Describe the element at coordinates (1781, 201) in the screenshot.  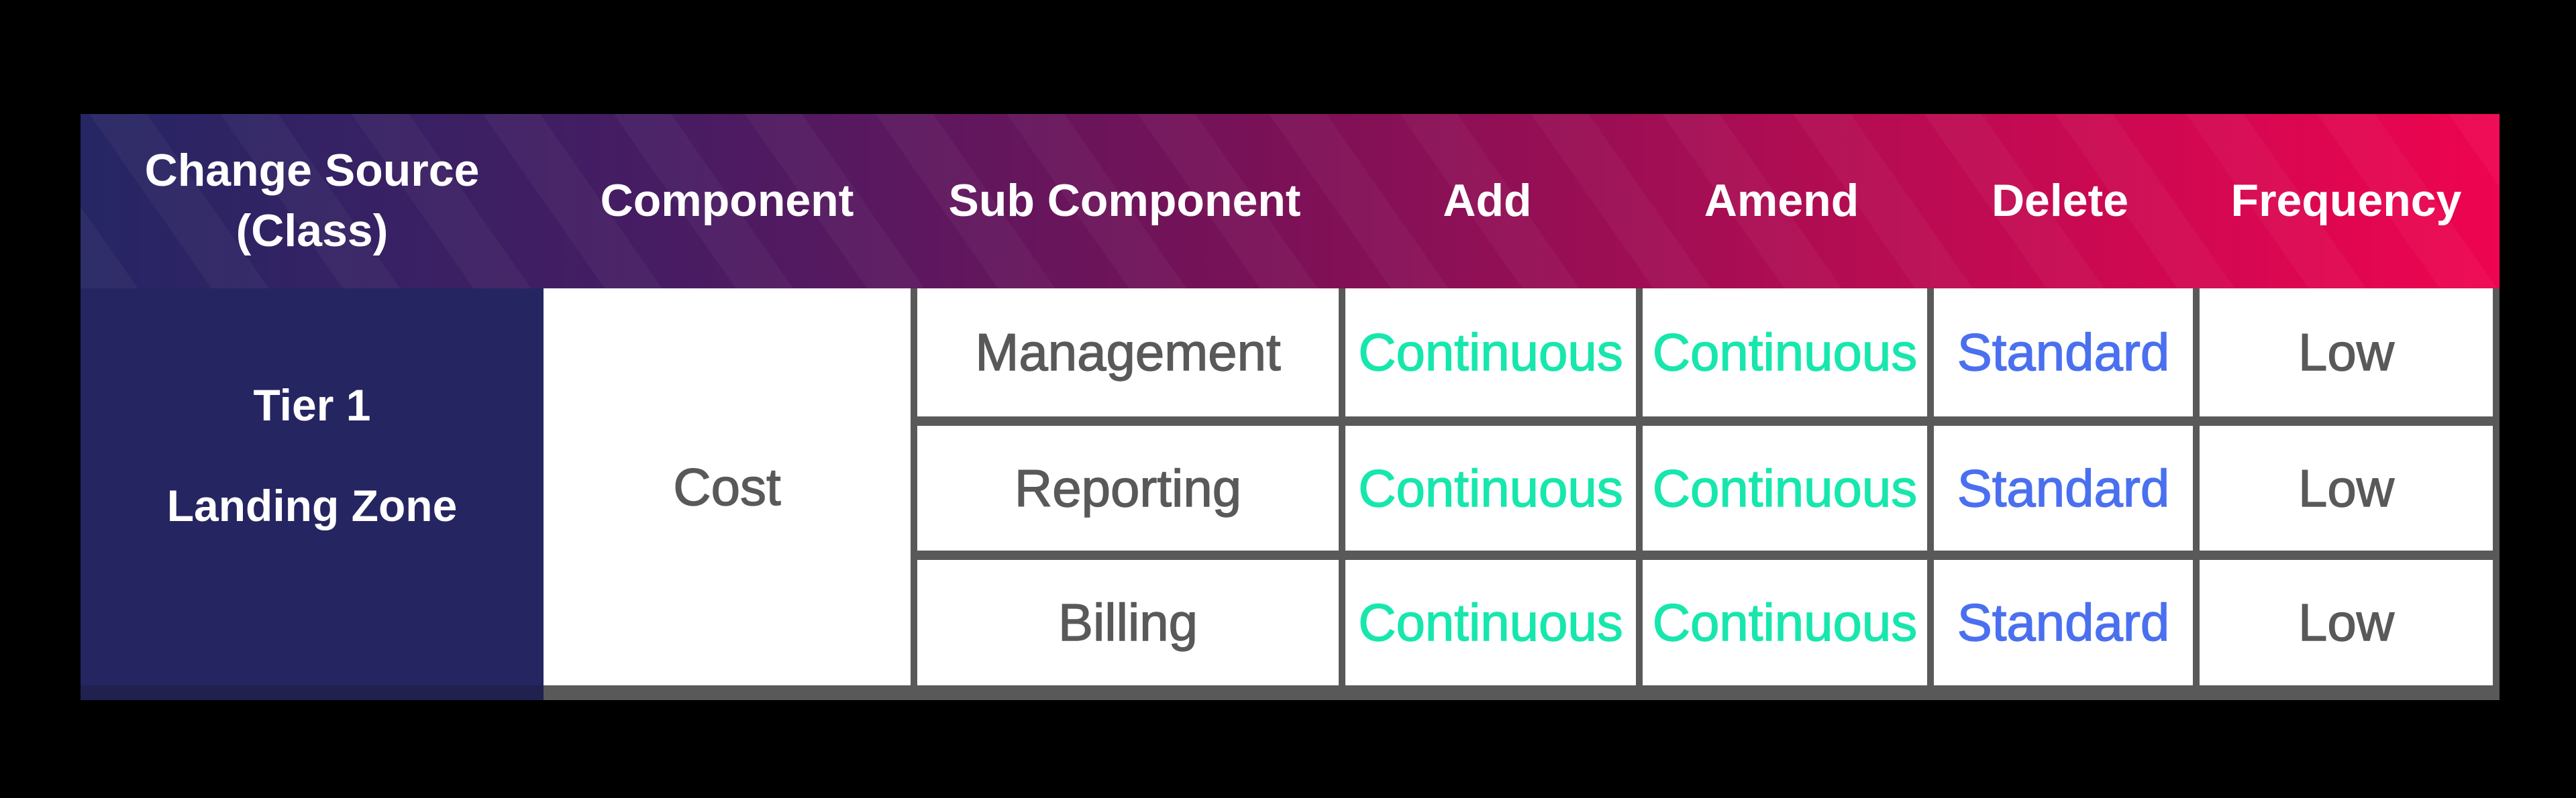
I see `column-header-amend: Amend` at that location.